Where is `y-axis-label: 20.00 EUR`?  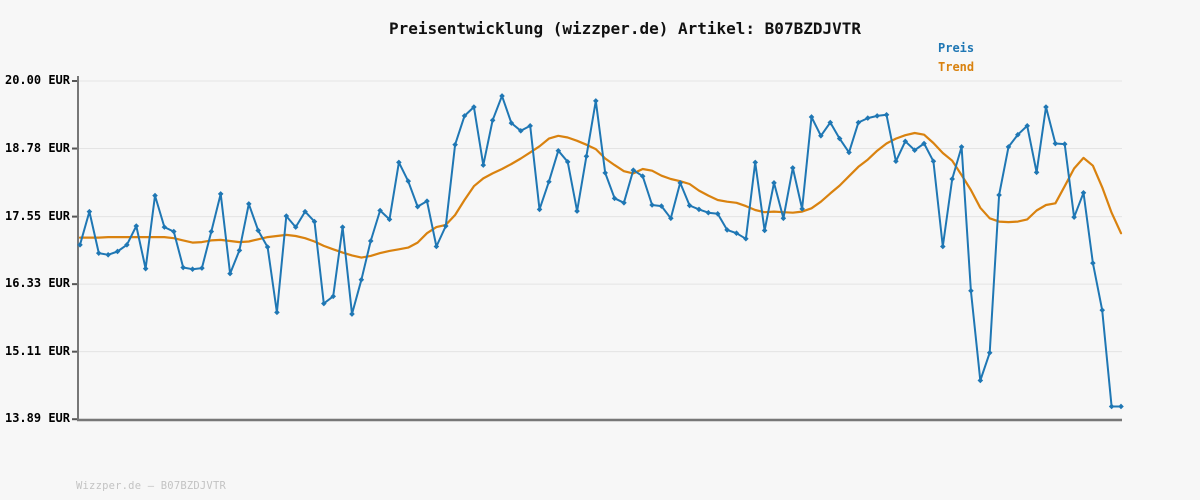 y-axis-label: 20.00 EUR is located at coordinates (37, 80).